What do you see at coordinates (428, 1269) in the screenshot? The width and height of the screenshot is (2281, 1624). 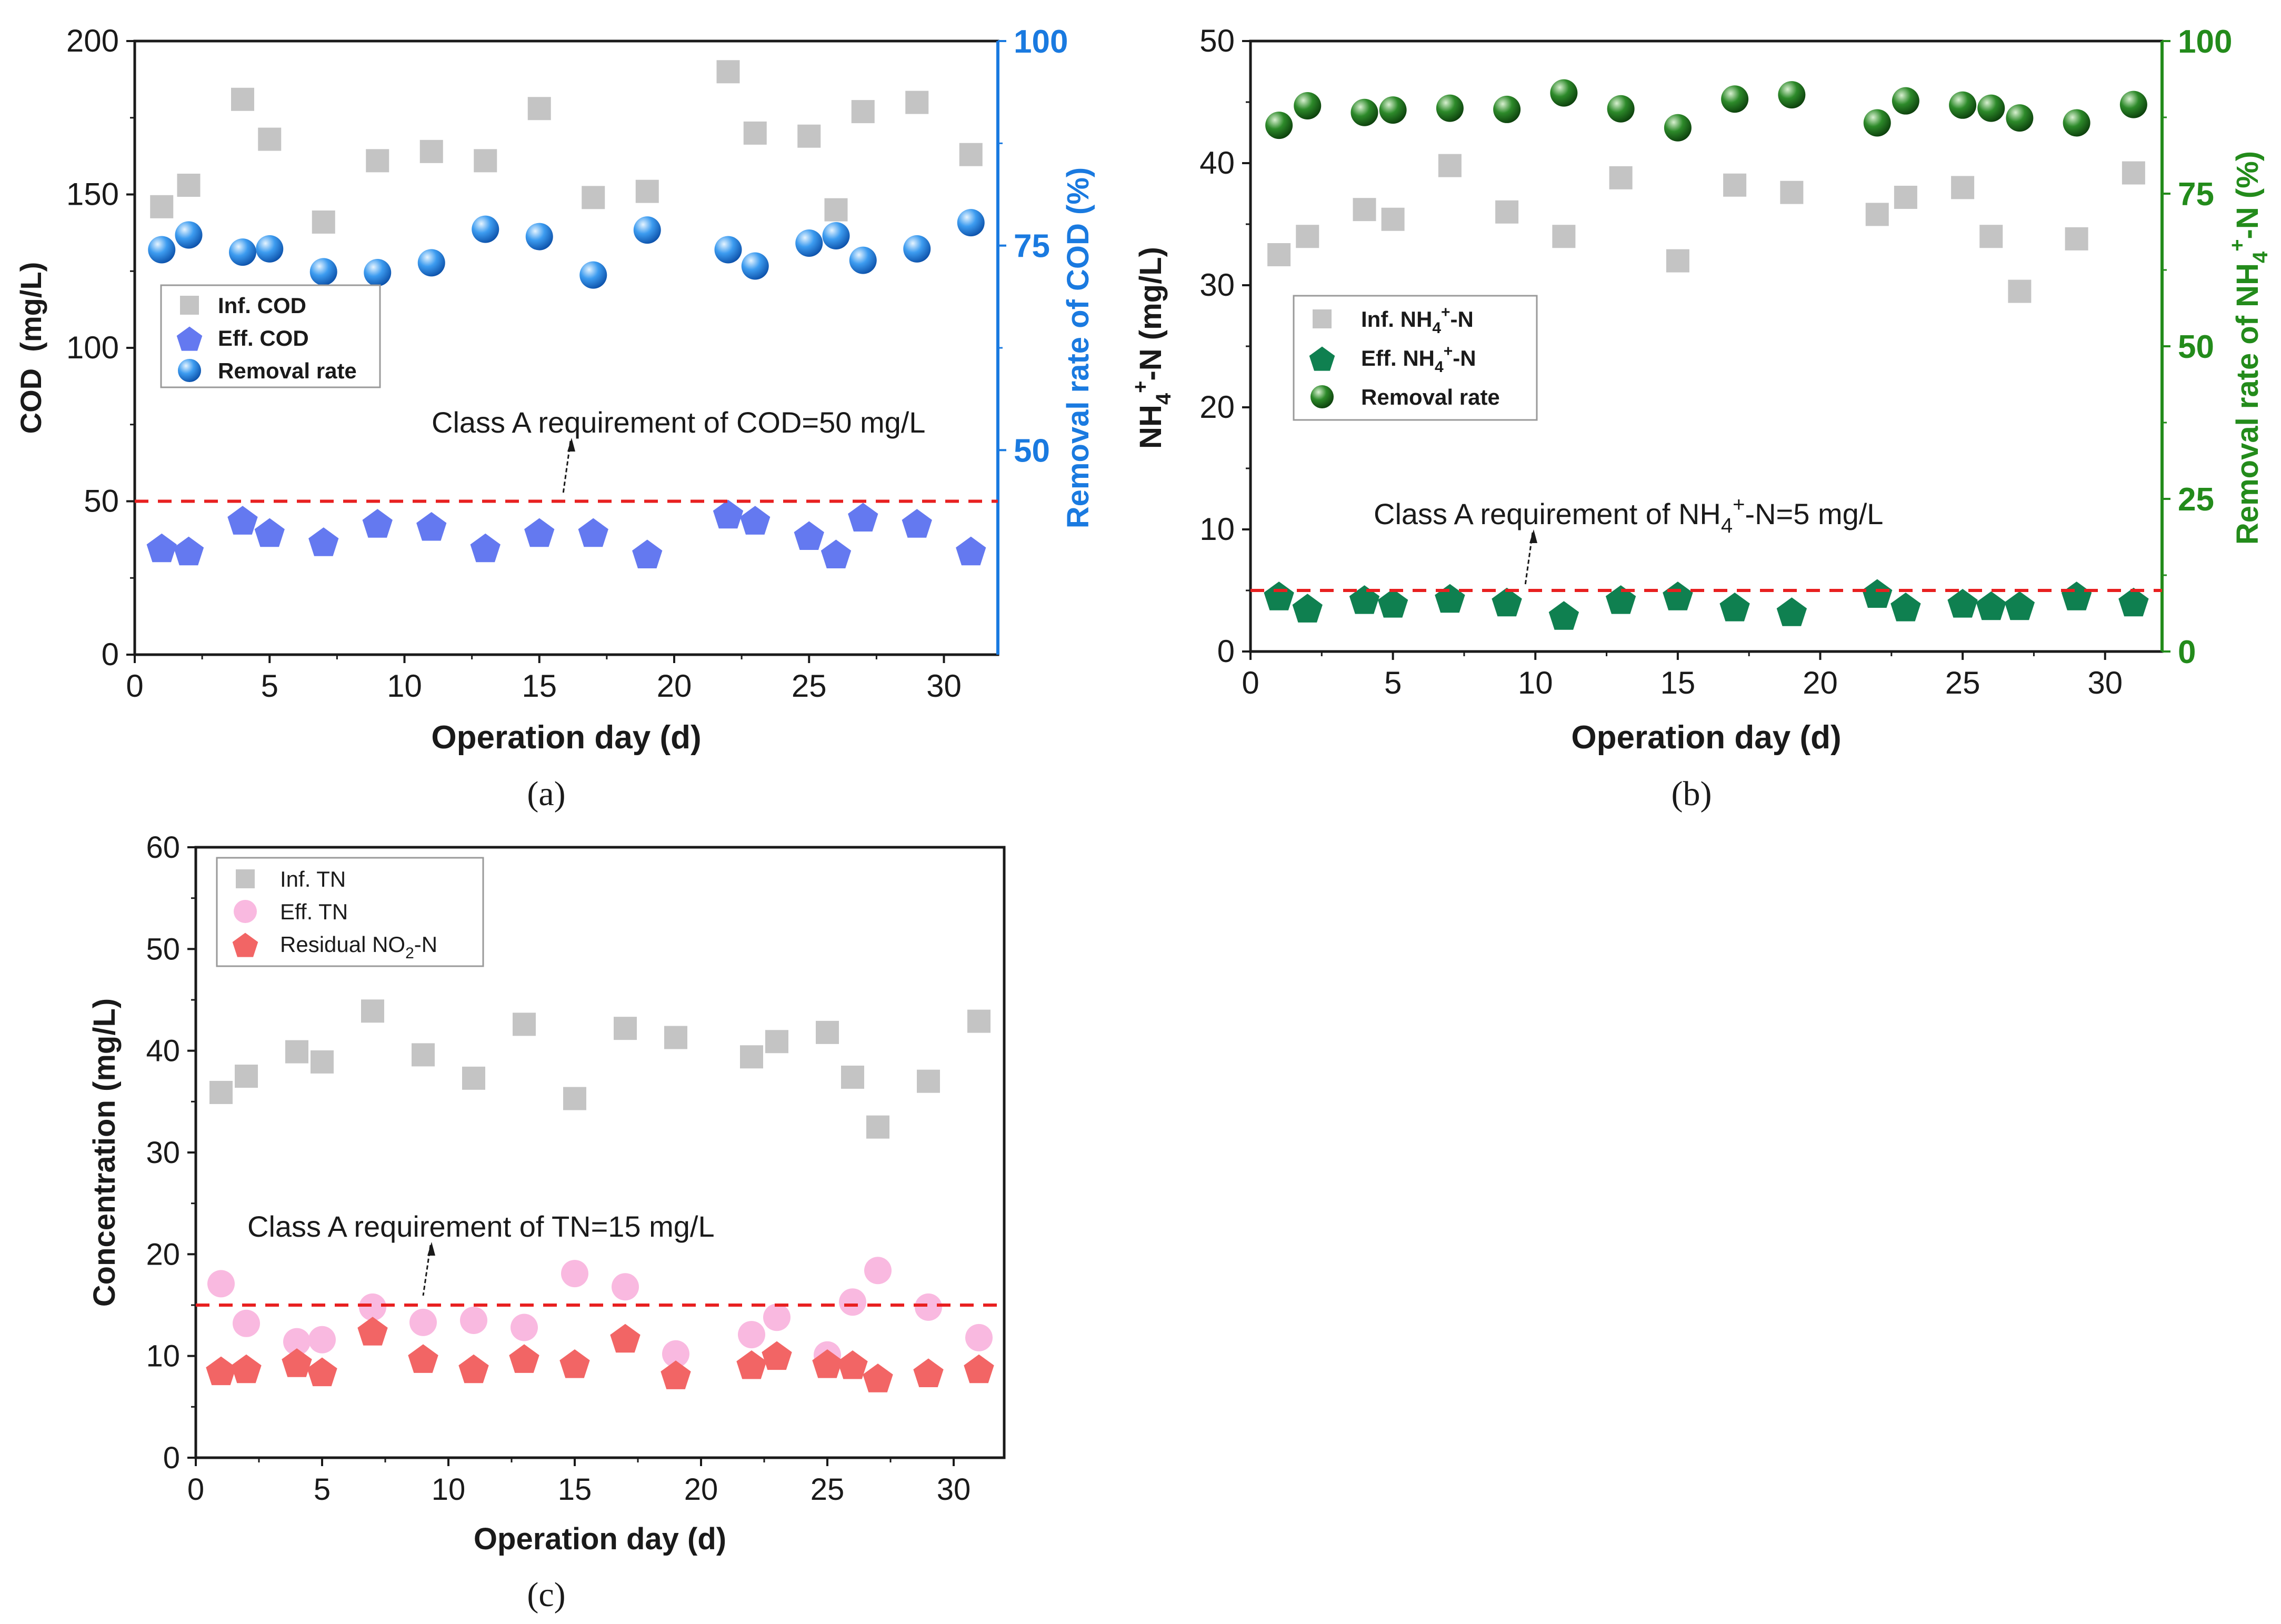 I see `limit-arrow` at bounding box center [428, 1269].